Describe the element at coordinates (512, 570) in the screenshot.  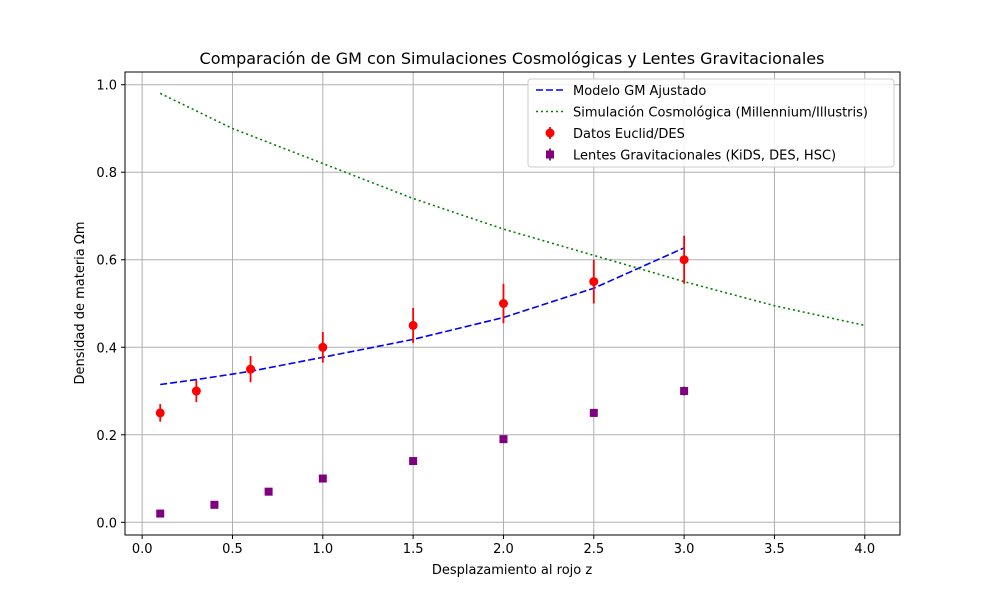
I see `x-axis-label: Desplazamiento al rojo z` at that location.